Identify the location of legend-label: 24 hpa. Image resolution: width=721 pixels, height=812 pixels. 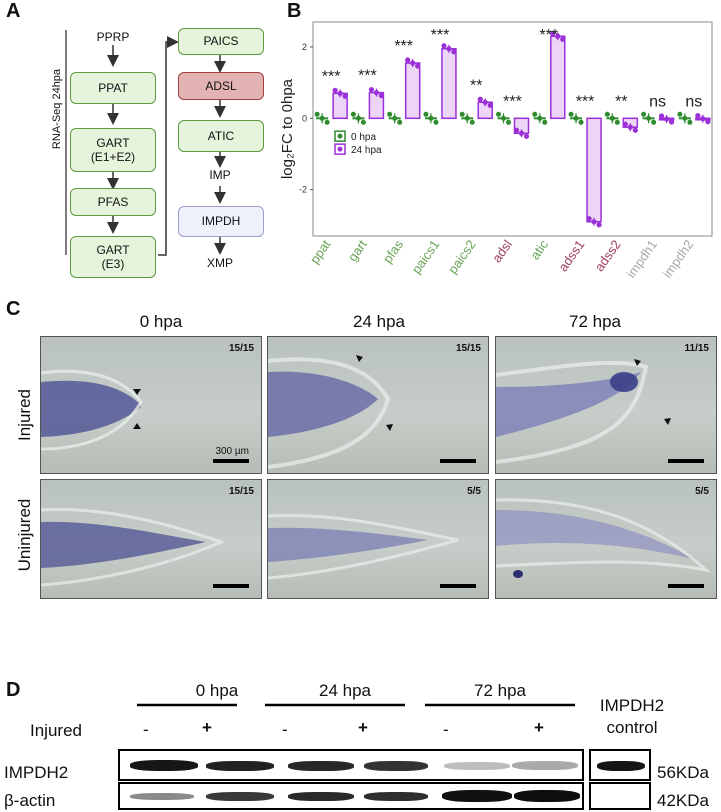
(366, 150).